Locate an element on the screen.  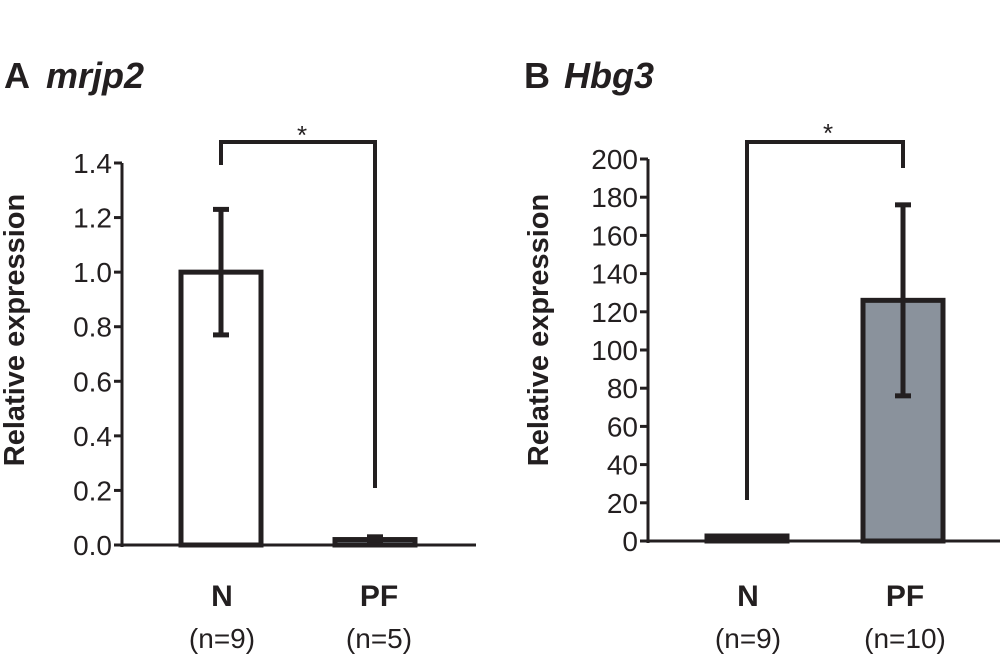
panel-b-bars is located at coordinates (825, 373).